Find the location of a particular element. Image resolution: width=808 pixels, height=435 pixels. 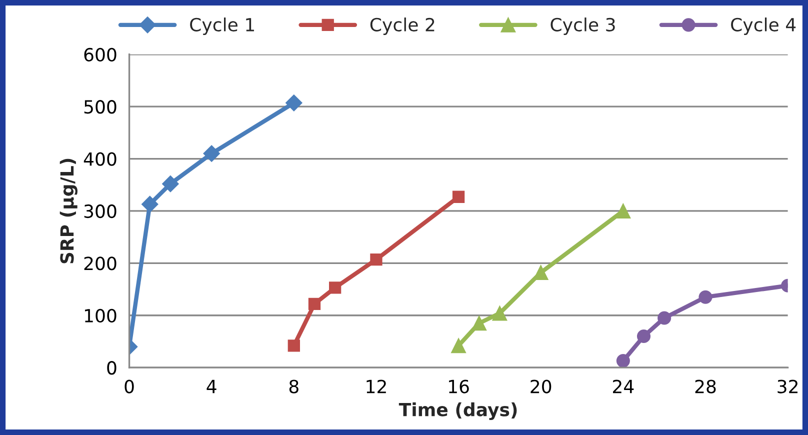

y-tick-label: 100 is located at coordinates (100, 315).